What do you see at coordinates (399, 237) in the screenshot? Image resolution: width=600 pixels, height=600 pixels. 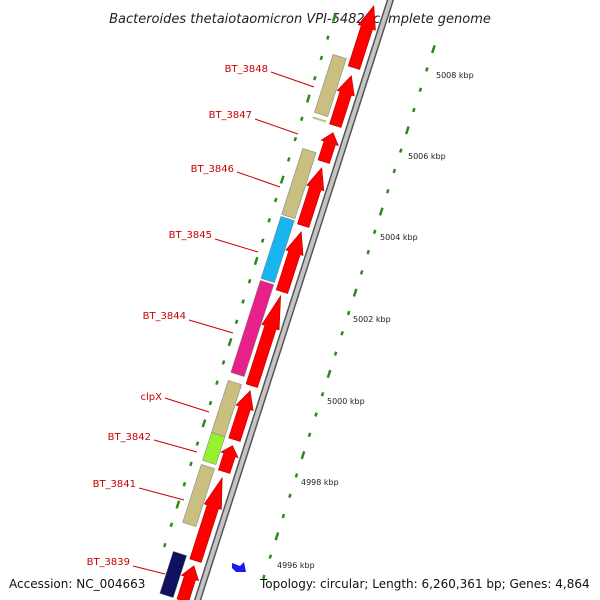 I see `scale-label-5004: 5004 kbp` at bounding box center [399, 237].